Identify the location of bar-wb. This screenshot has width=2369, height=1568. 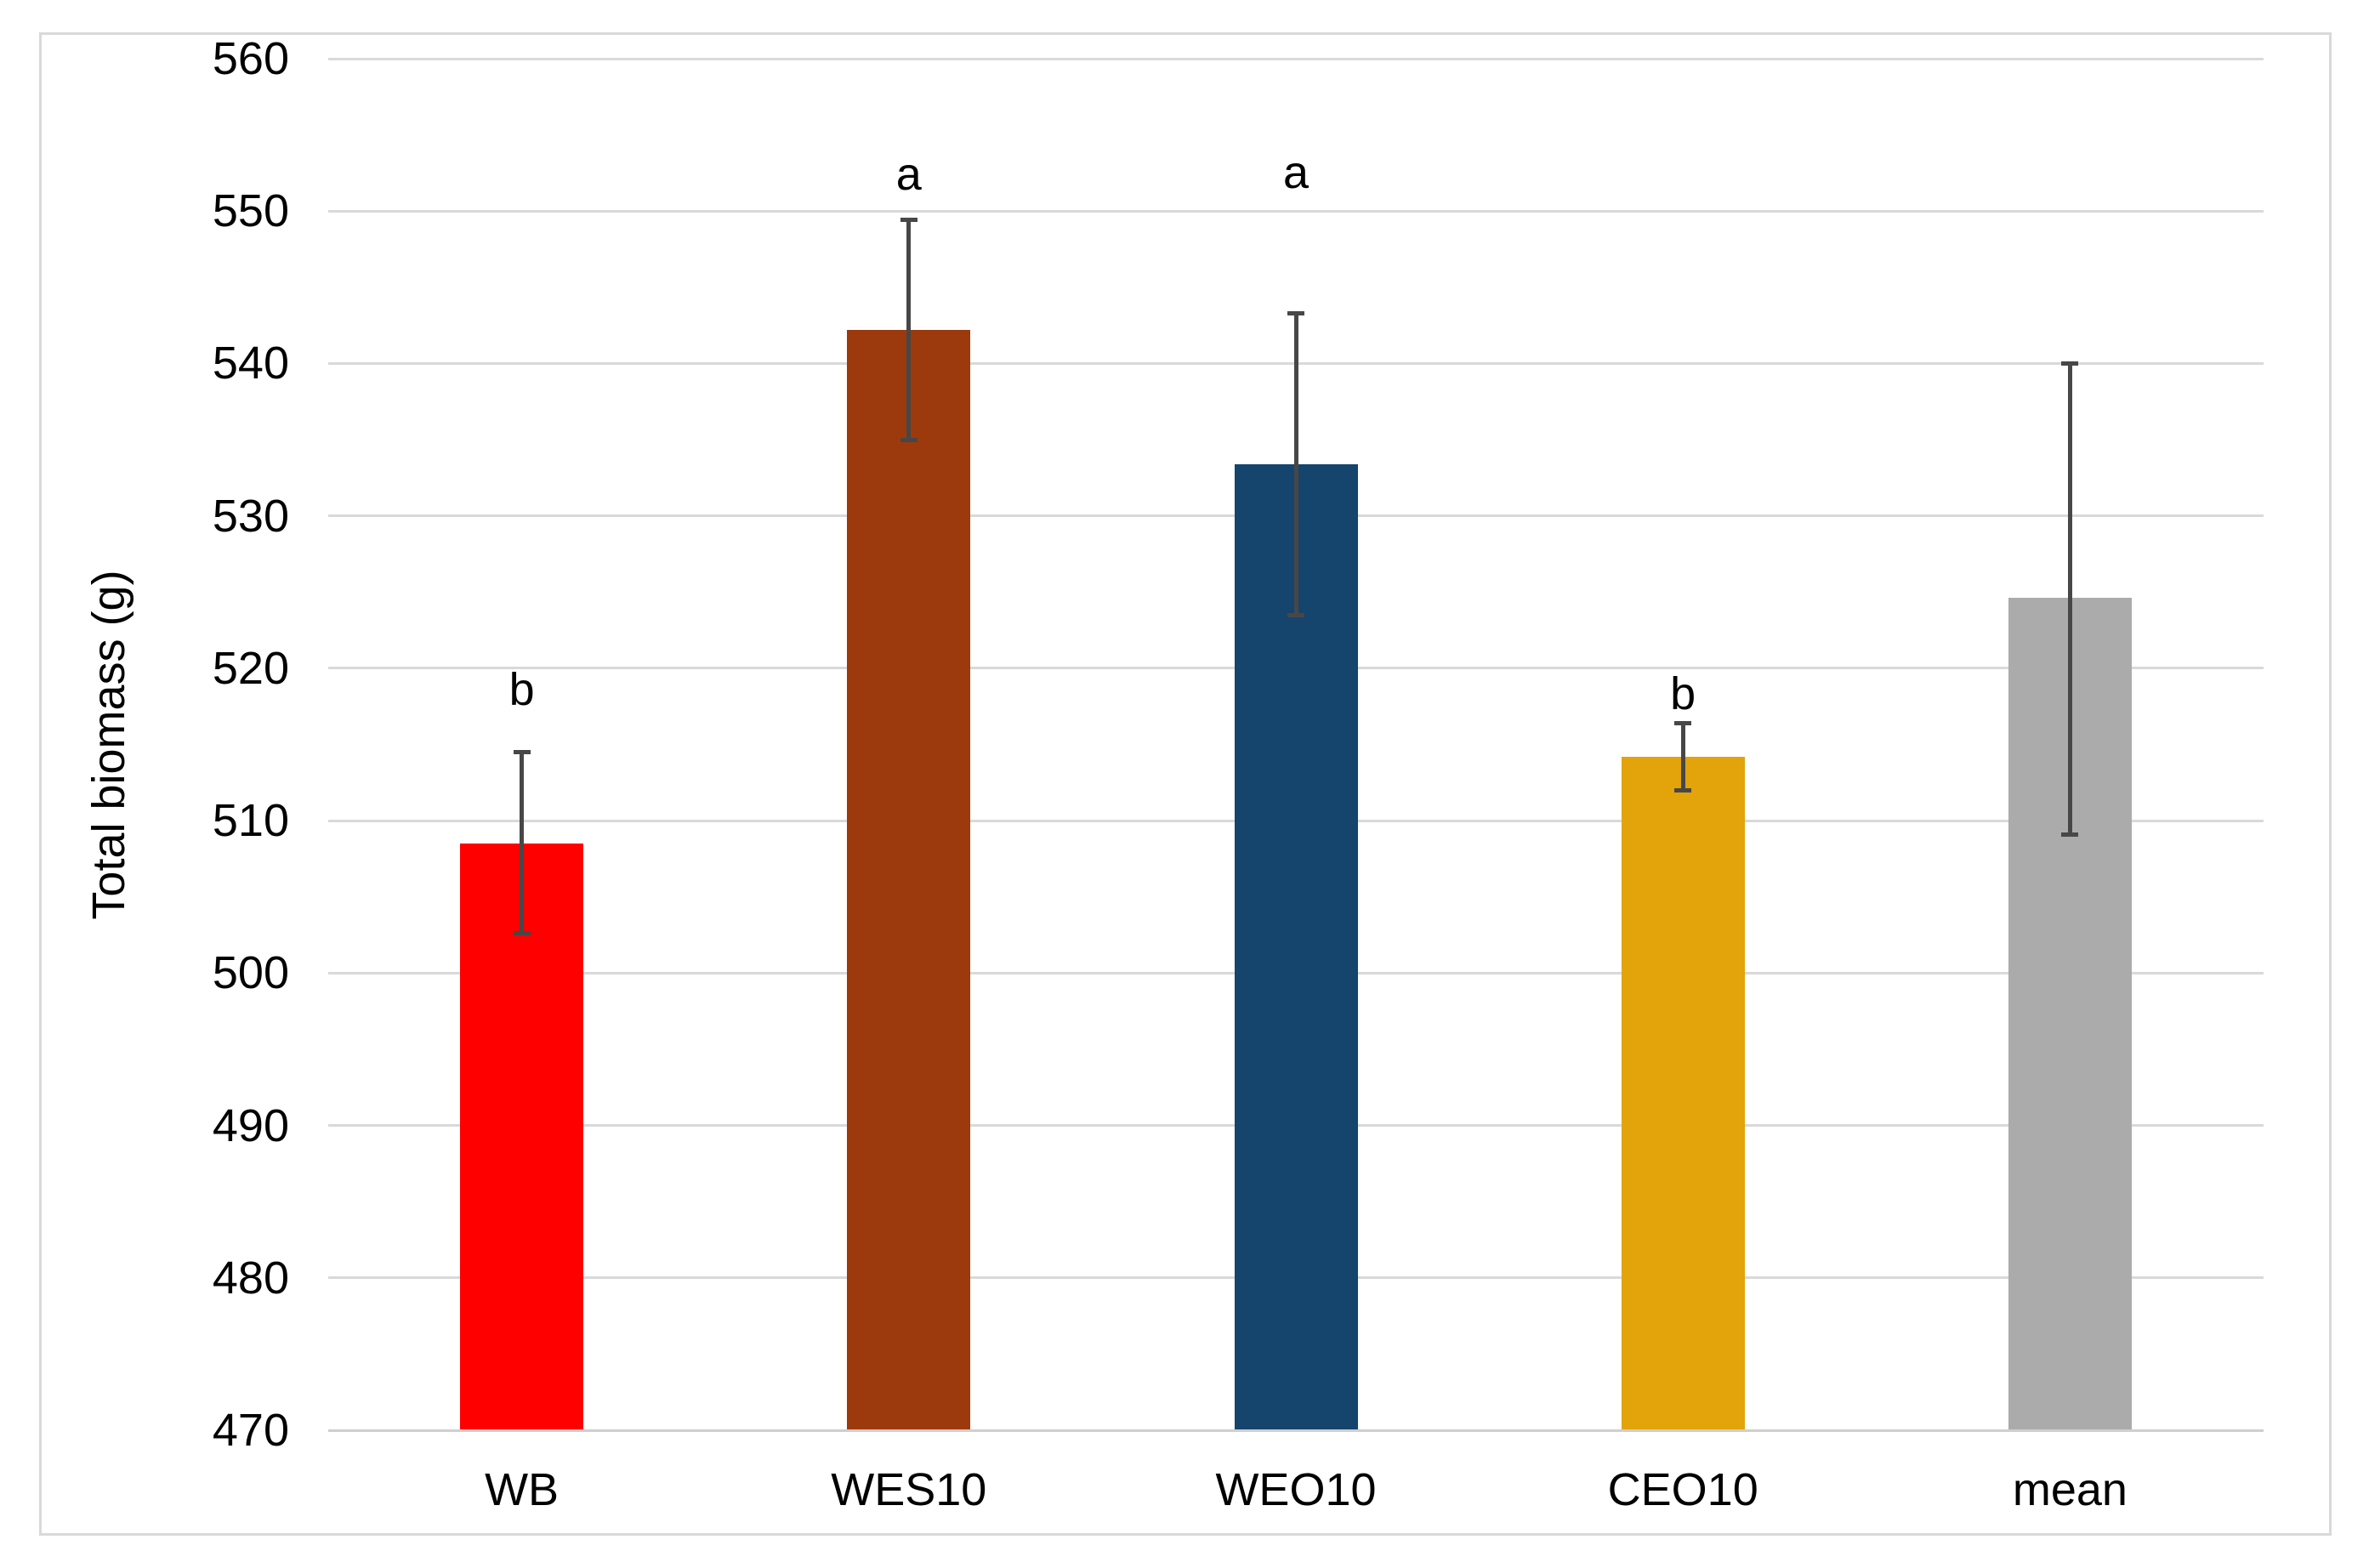
(522, 1136).